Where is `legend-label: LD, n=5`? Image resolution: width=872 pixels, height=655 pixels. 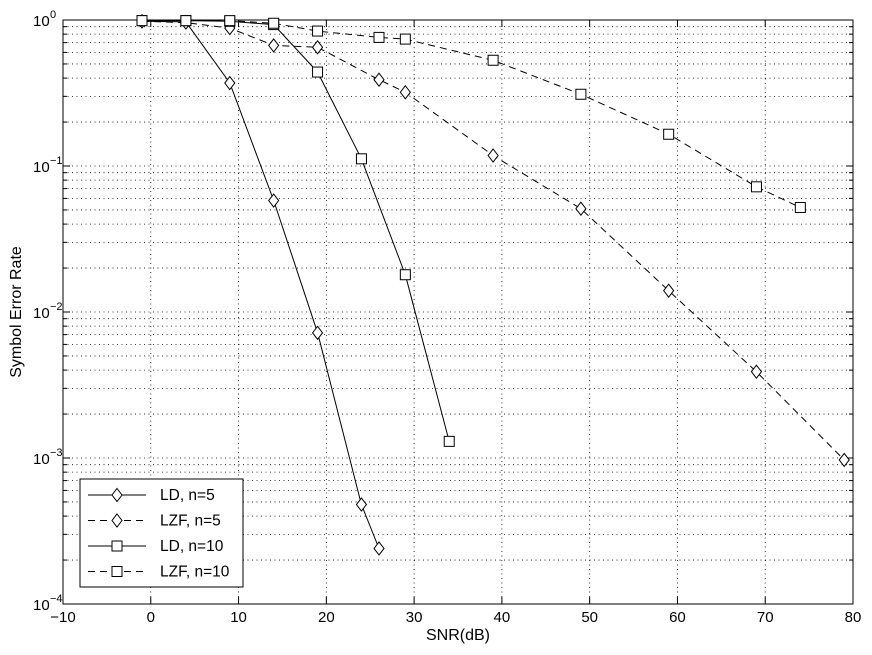
legend-label: LD, n=5 is located at coordinates (187, 495).